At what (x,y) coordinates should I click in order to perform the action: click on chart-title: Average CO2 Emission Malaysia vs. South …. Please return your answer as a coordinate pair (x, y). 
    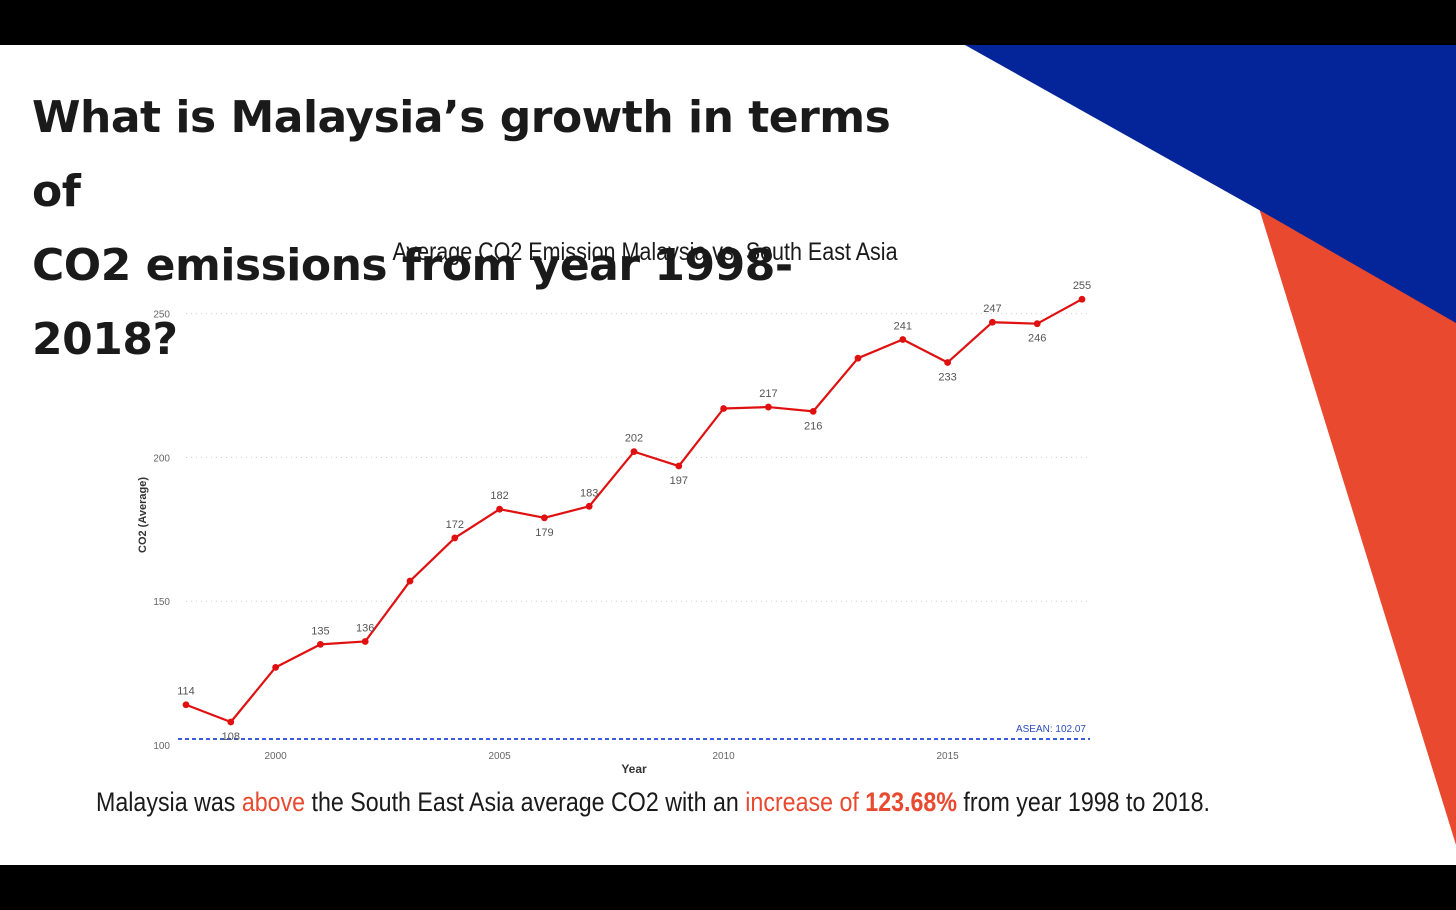
    Looking at the image, I should click on (645, 252).